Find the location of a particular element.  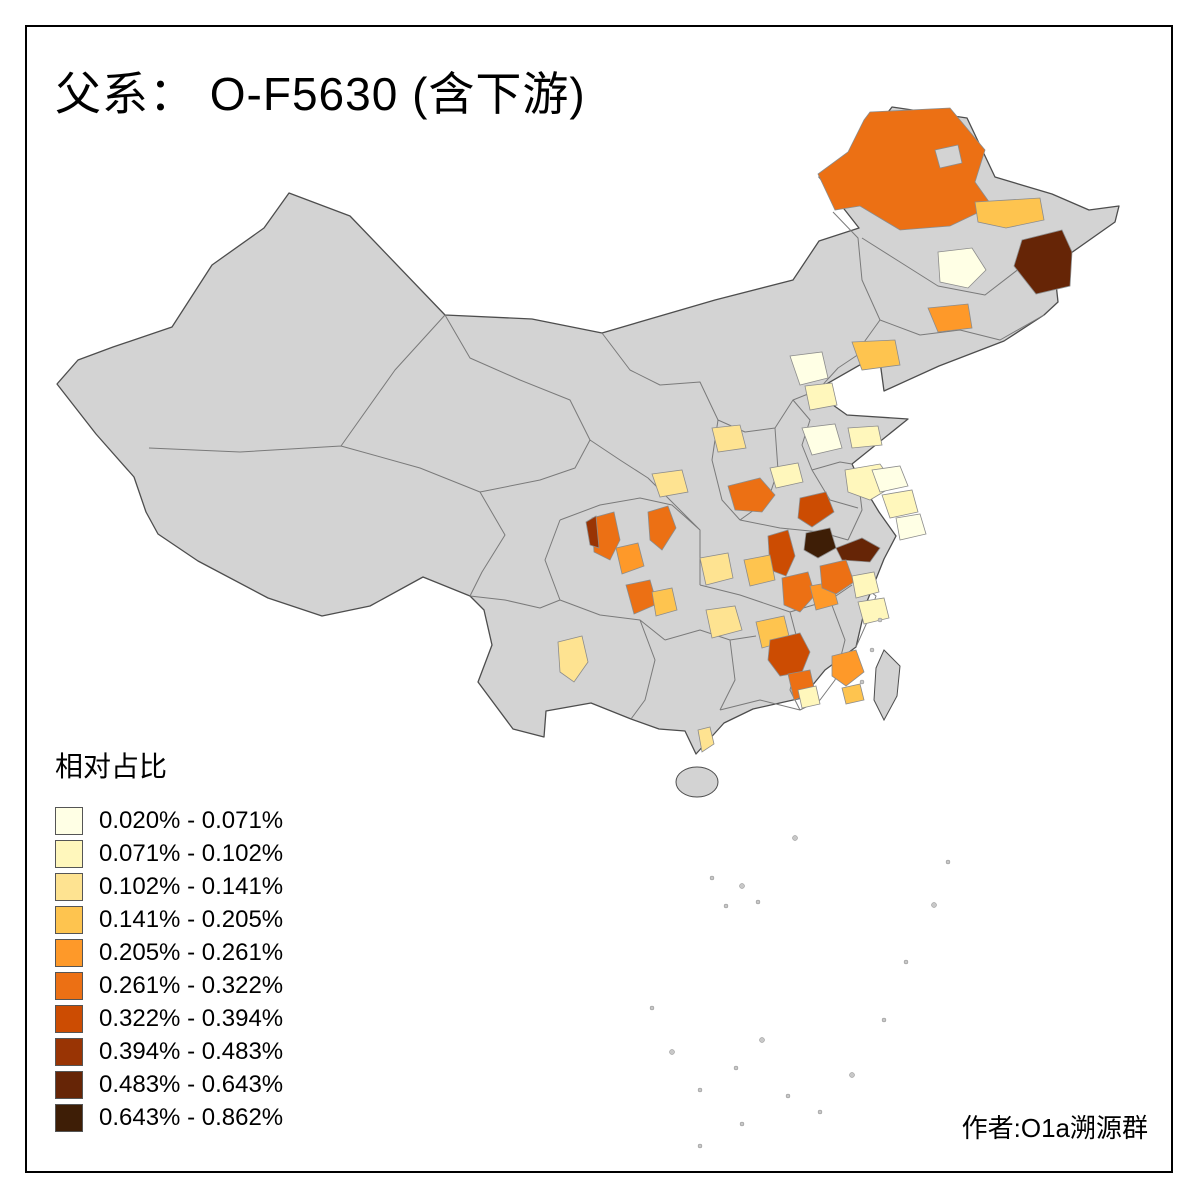

patch-ne-north-band is located at coordinates (1009, 213).